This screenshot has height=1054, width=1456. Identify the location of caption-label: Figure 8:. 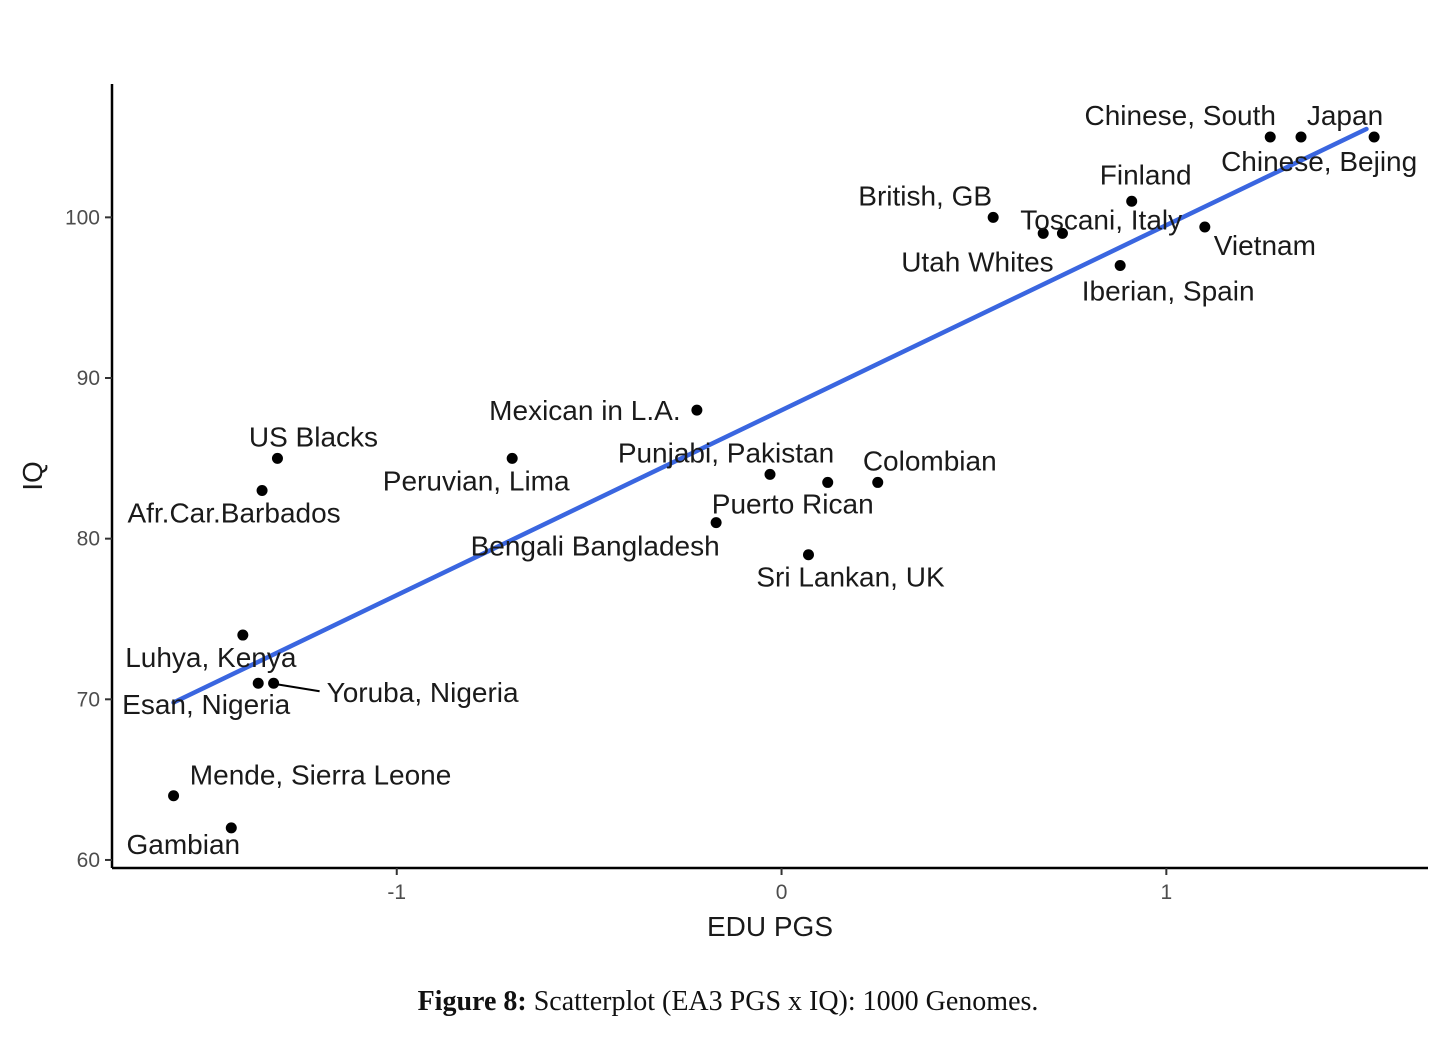
(472, 1001).